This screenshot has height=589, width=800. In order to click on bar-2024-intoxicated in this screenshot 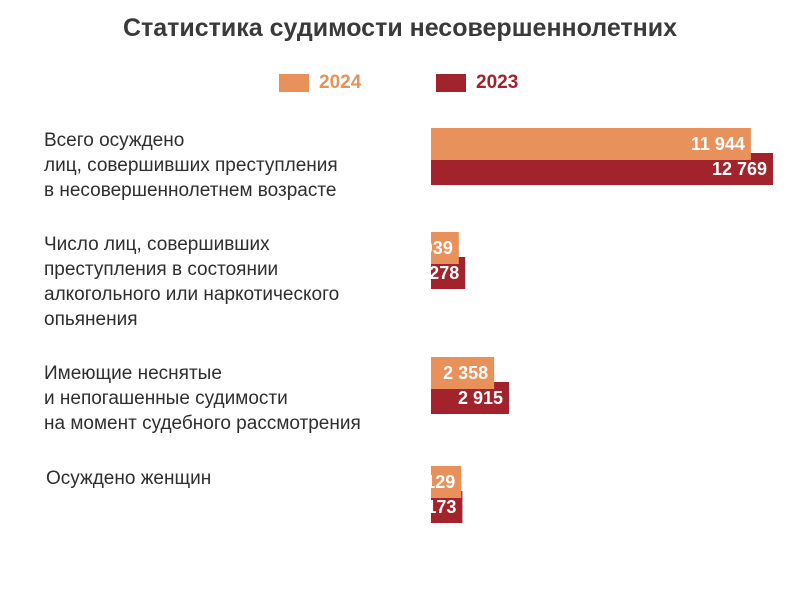, I will do `click(445, 248)`.